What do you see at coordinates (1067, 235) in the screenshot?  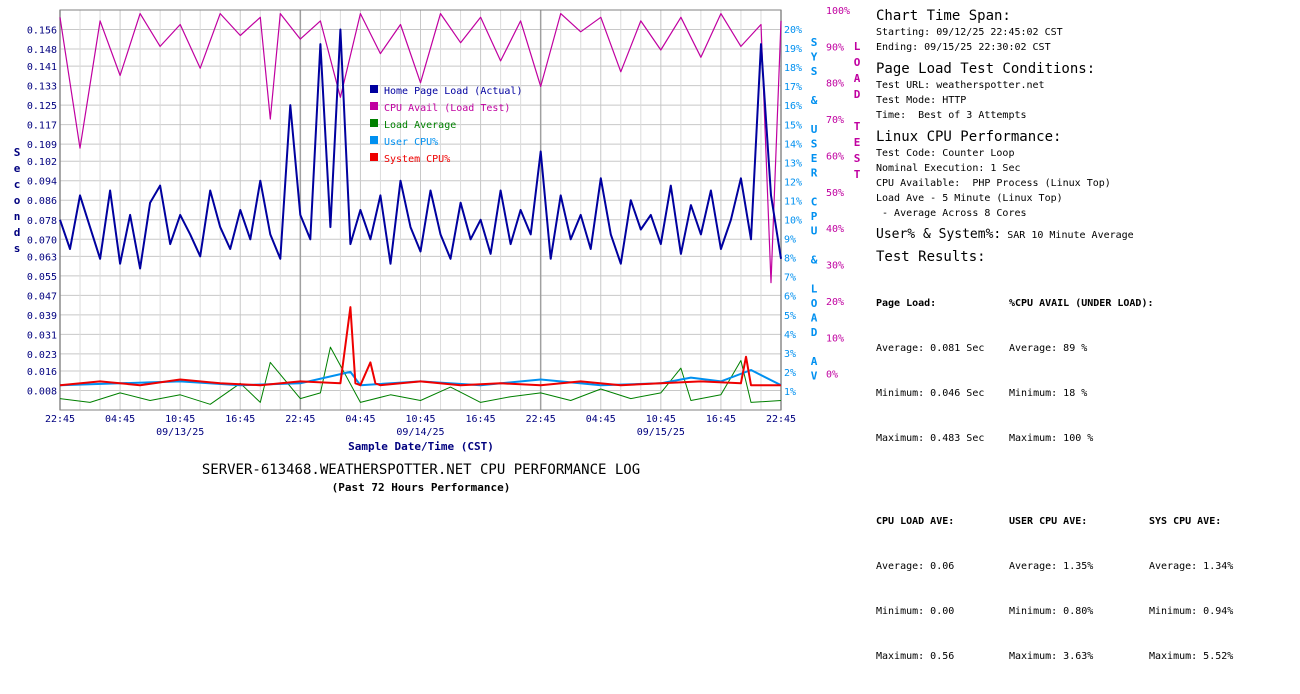 I see `user-system-value: SAR 10 Minute Average` at bounding box center [1067, 235].